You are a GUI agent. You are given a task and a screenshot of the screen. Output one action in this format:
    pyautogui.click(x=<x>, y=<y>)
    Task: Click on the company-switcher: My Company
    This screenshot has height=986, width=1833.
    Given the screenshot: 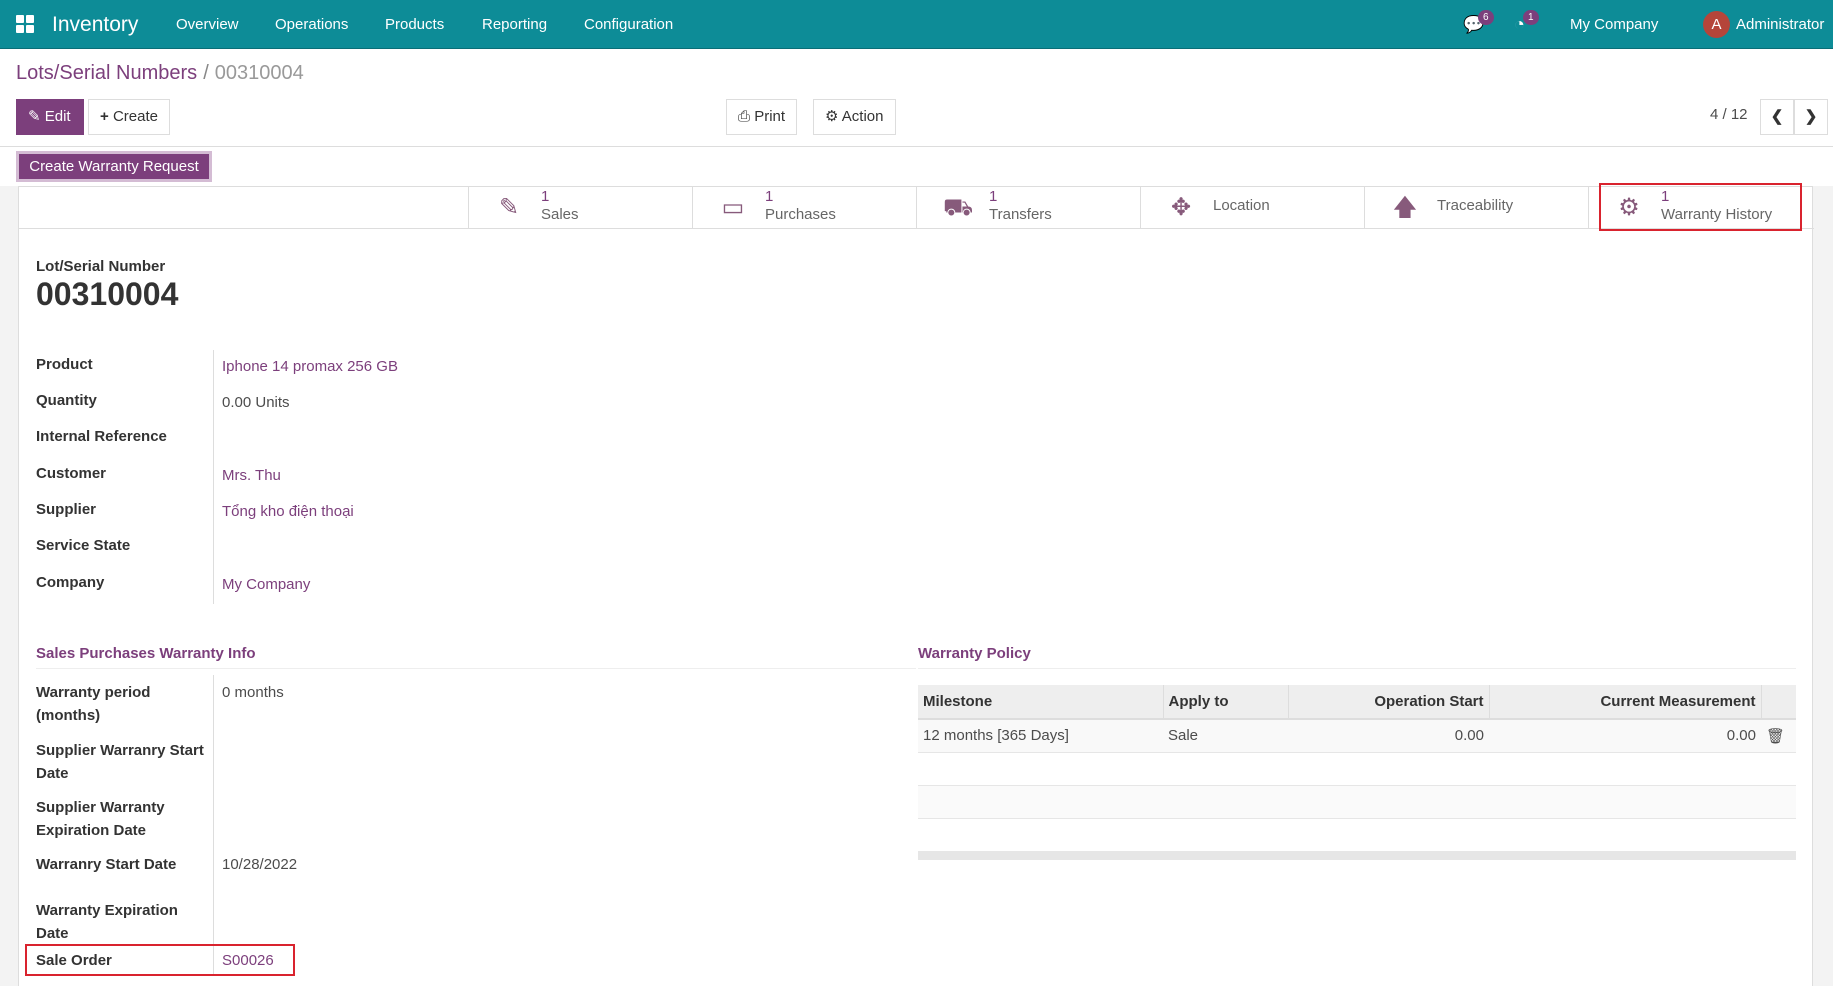 What is the action you would take?
    pyautogui.click(x=1614, y=24)
    